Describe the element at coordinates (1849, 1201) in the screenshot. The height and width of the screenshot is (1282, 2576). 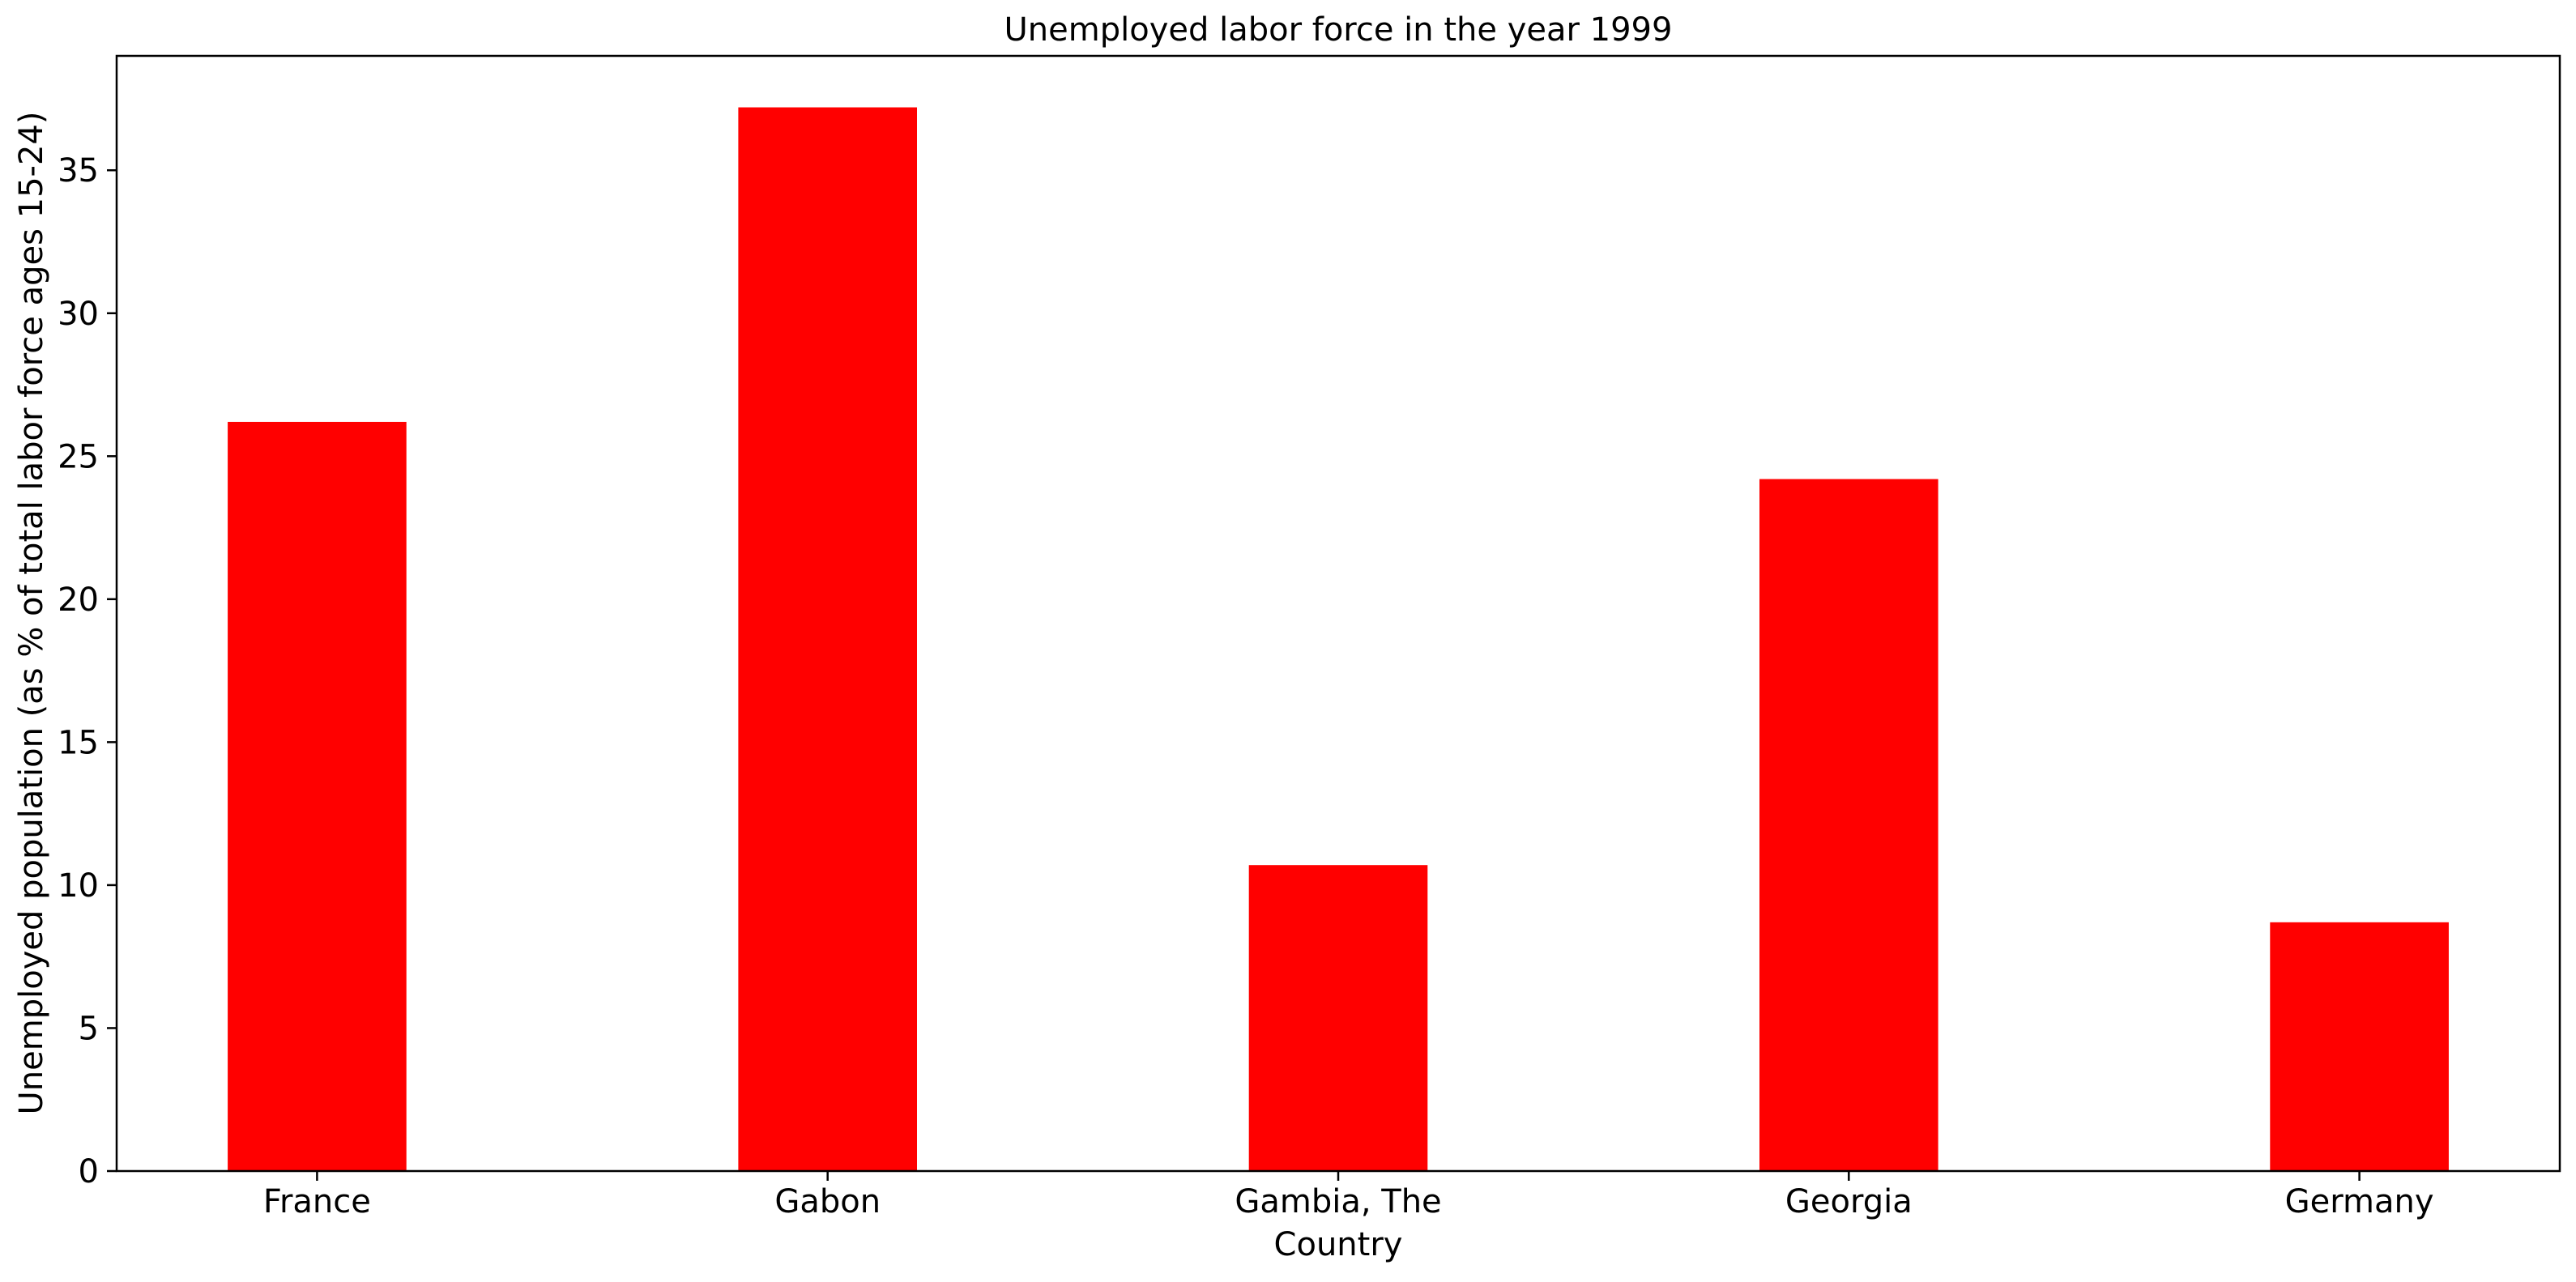
I see `x-tick-label: Georgia` at that location.